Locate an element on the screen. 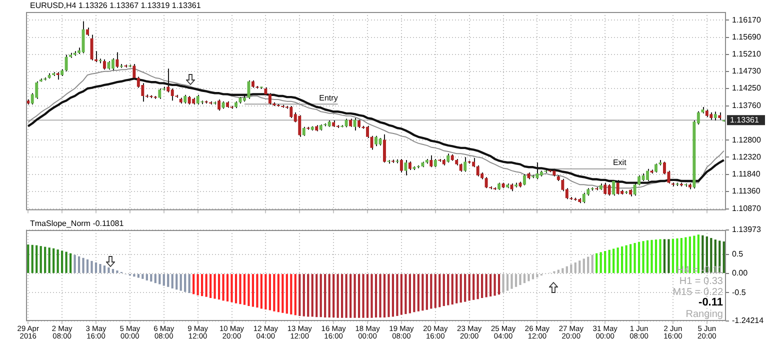 The width and height of the screenshot is (768, 341). y-tick-label: 1.16170 is located at coordinates (747, 19).